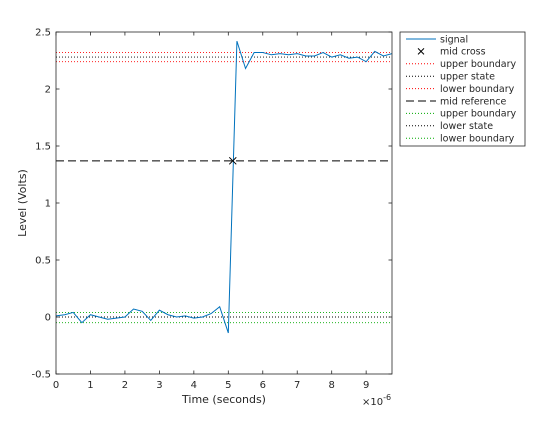 The height and width of the screenshot is (424, 560). I want to click on y-axis-label: Level (Volts), so click(22, 203).